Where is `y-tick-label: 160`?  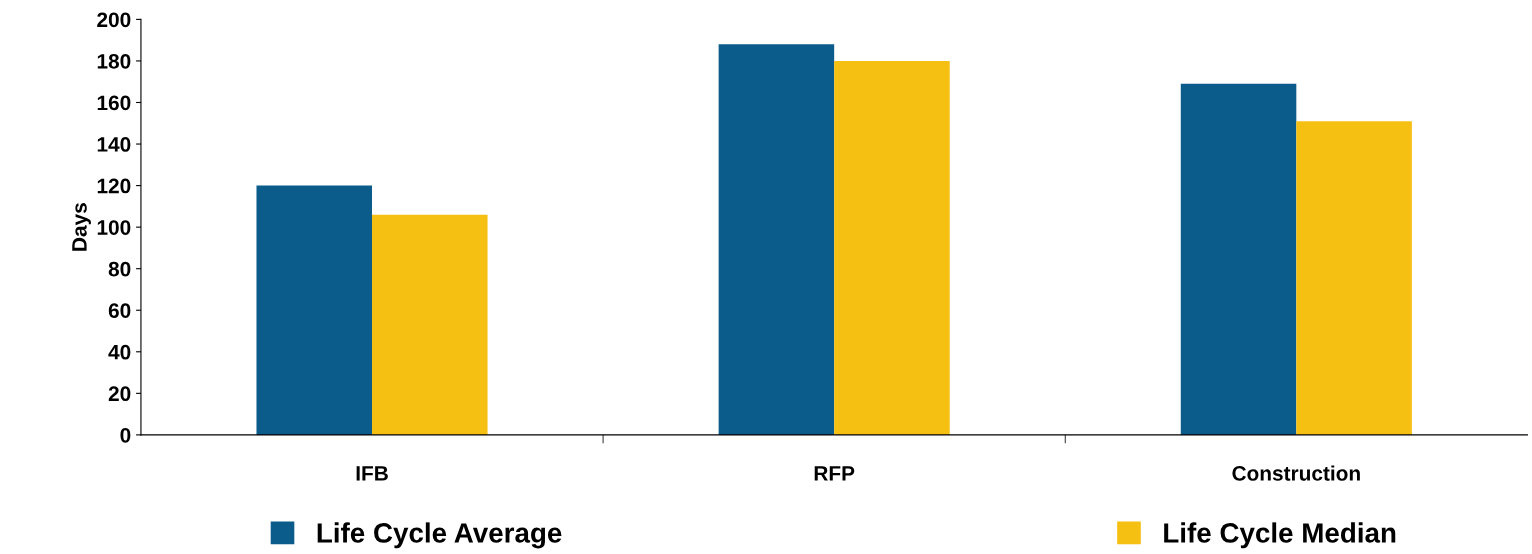 y-tick-label: 160 is located at coordinates (114, 103).